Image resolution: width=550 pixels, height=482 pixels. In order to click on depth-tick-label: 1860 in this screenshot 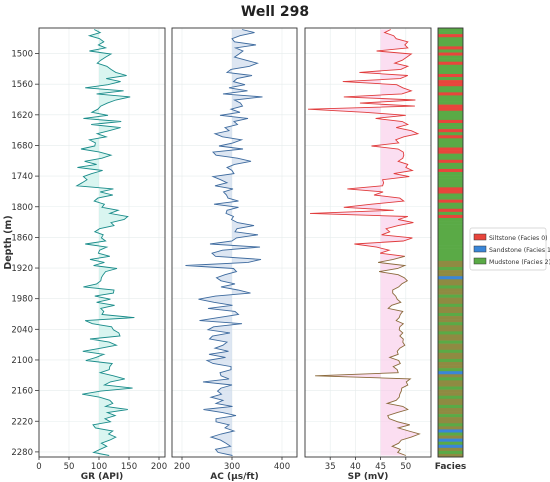, I will do `click(22, 238)`.